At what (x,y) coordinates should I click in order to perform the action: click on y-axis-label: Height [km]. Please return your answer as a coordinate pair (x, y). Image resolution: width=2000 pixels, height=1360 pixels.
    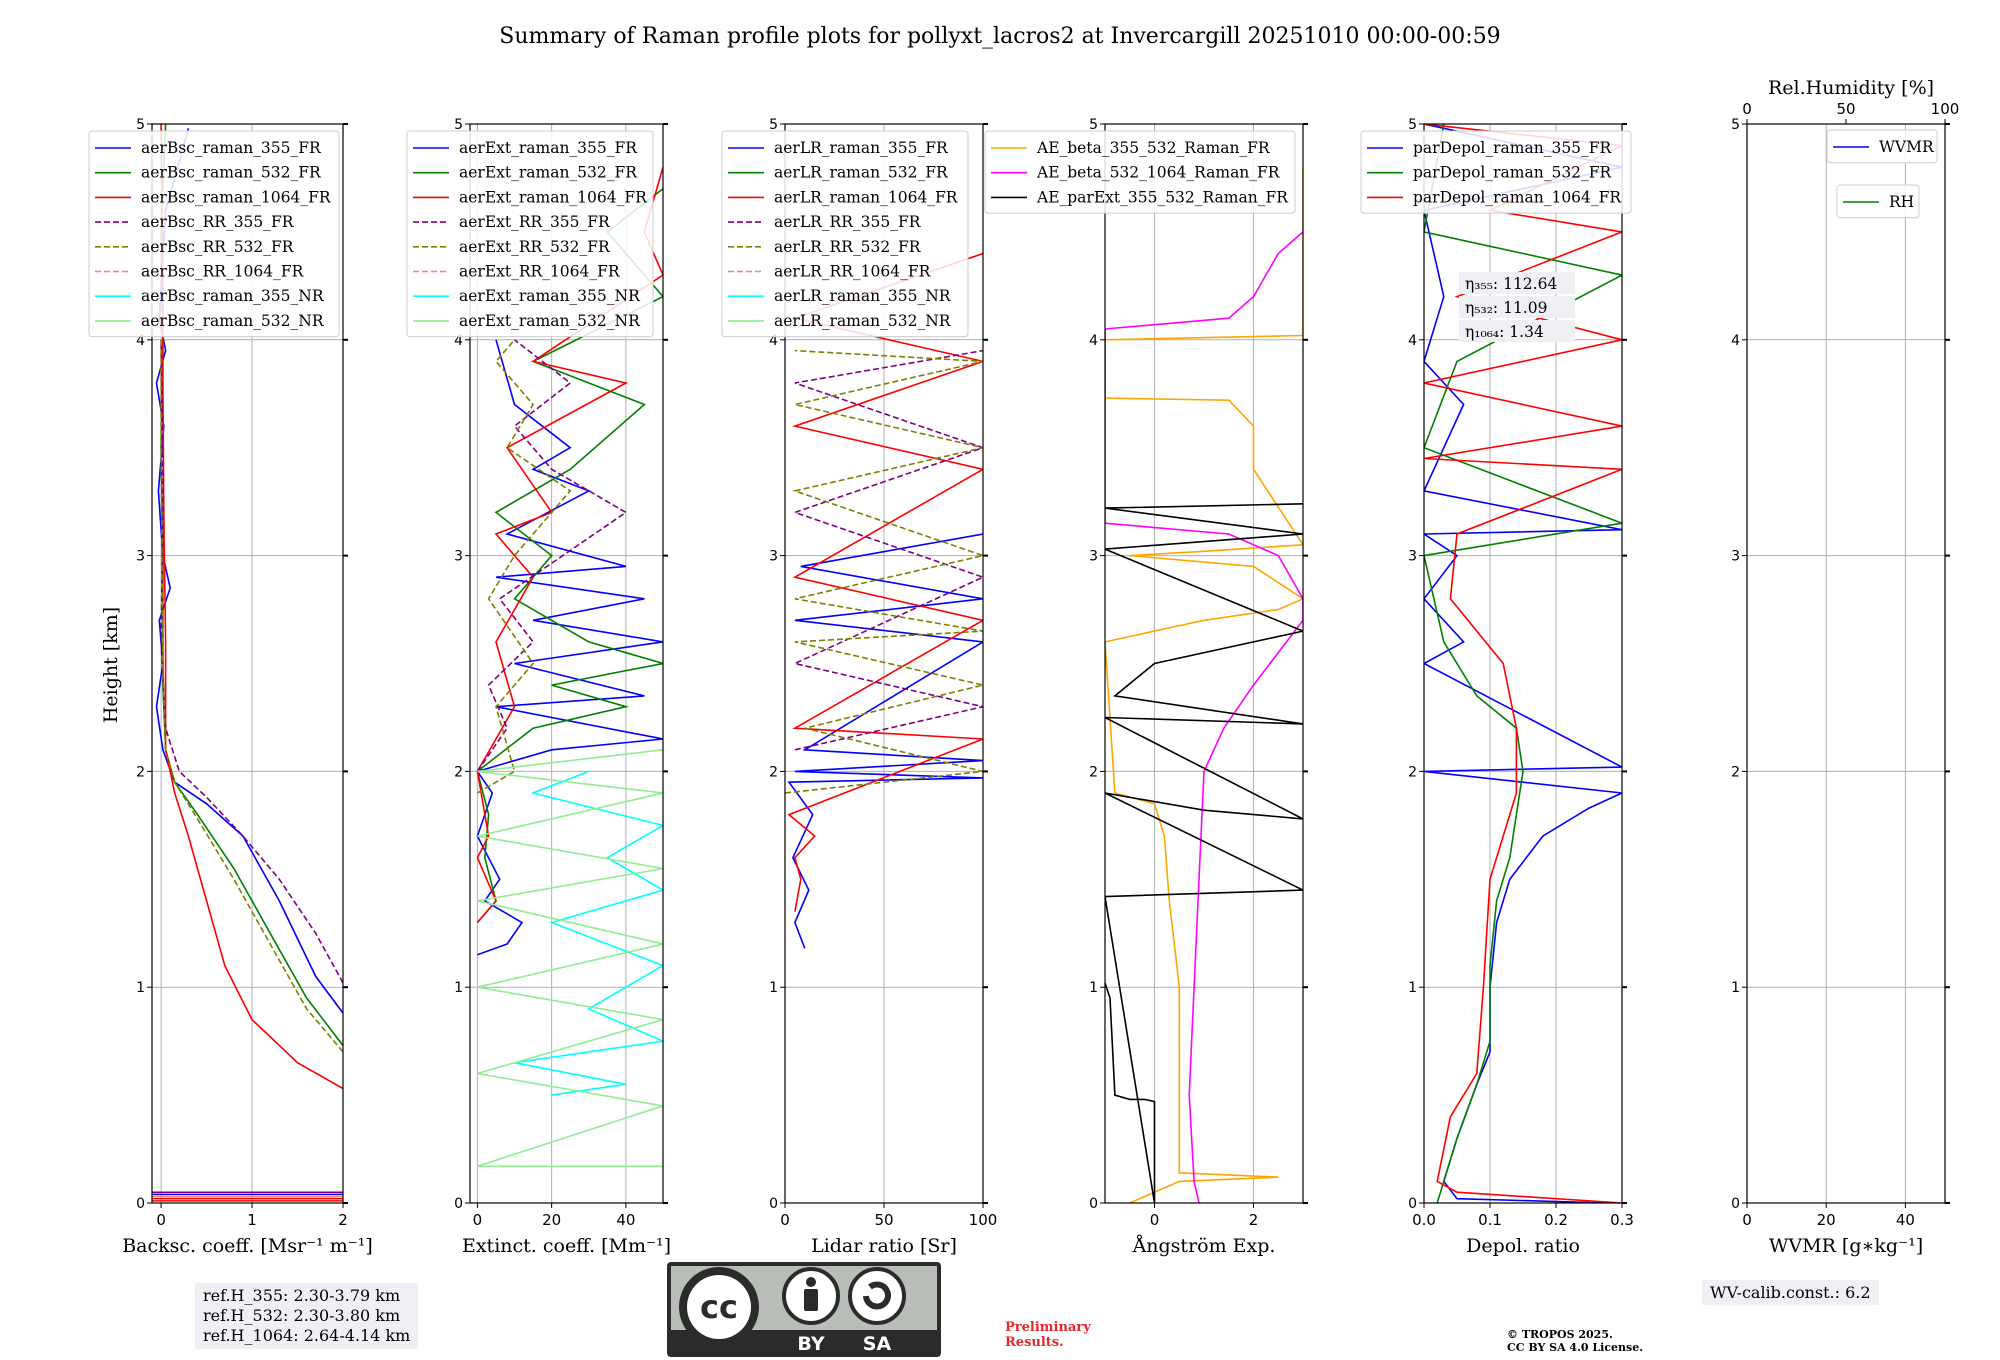
    Looking at the image, I should click on (111, 665).